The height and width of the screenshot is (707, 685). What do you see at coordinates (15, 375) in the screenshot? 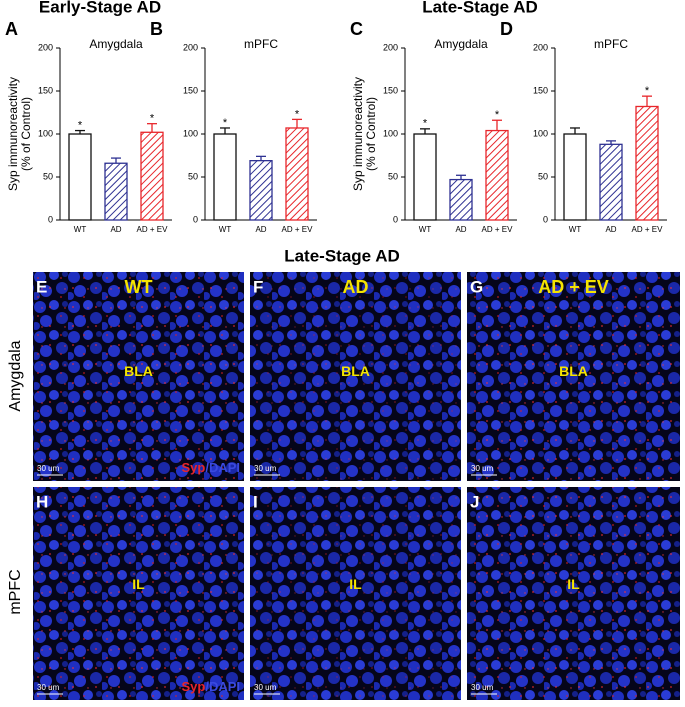
I see `row-label: Amygdala` at bounding box center [15, 375].